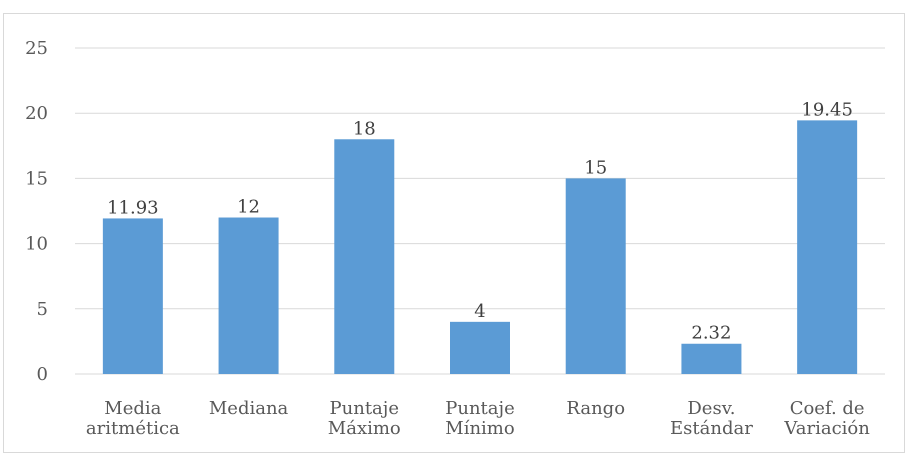 This screenshot has width=909, height=453. Describe the element at coordinates (479, 428) in the screenshot. I see `category-label-line: Mínimo` at that location.